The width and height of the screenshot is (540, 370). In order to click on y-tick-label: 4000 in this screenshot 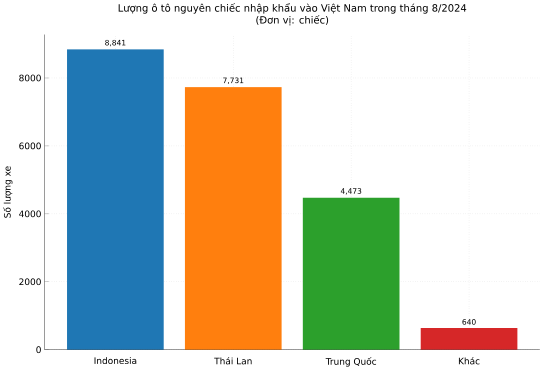, I will do `click(30, 214)`.